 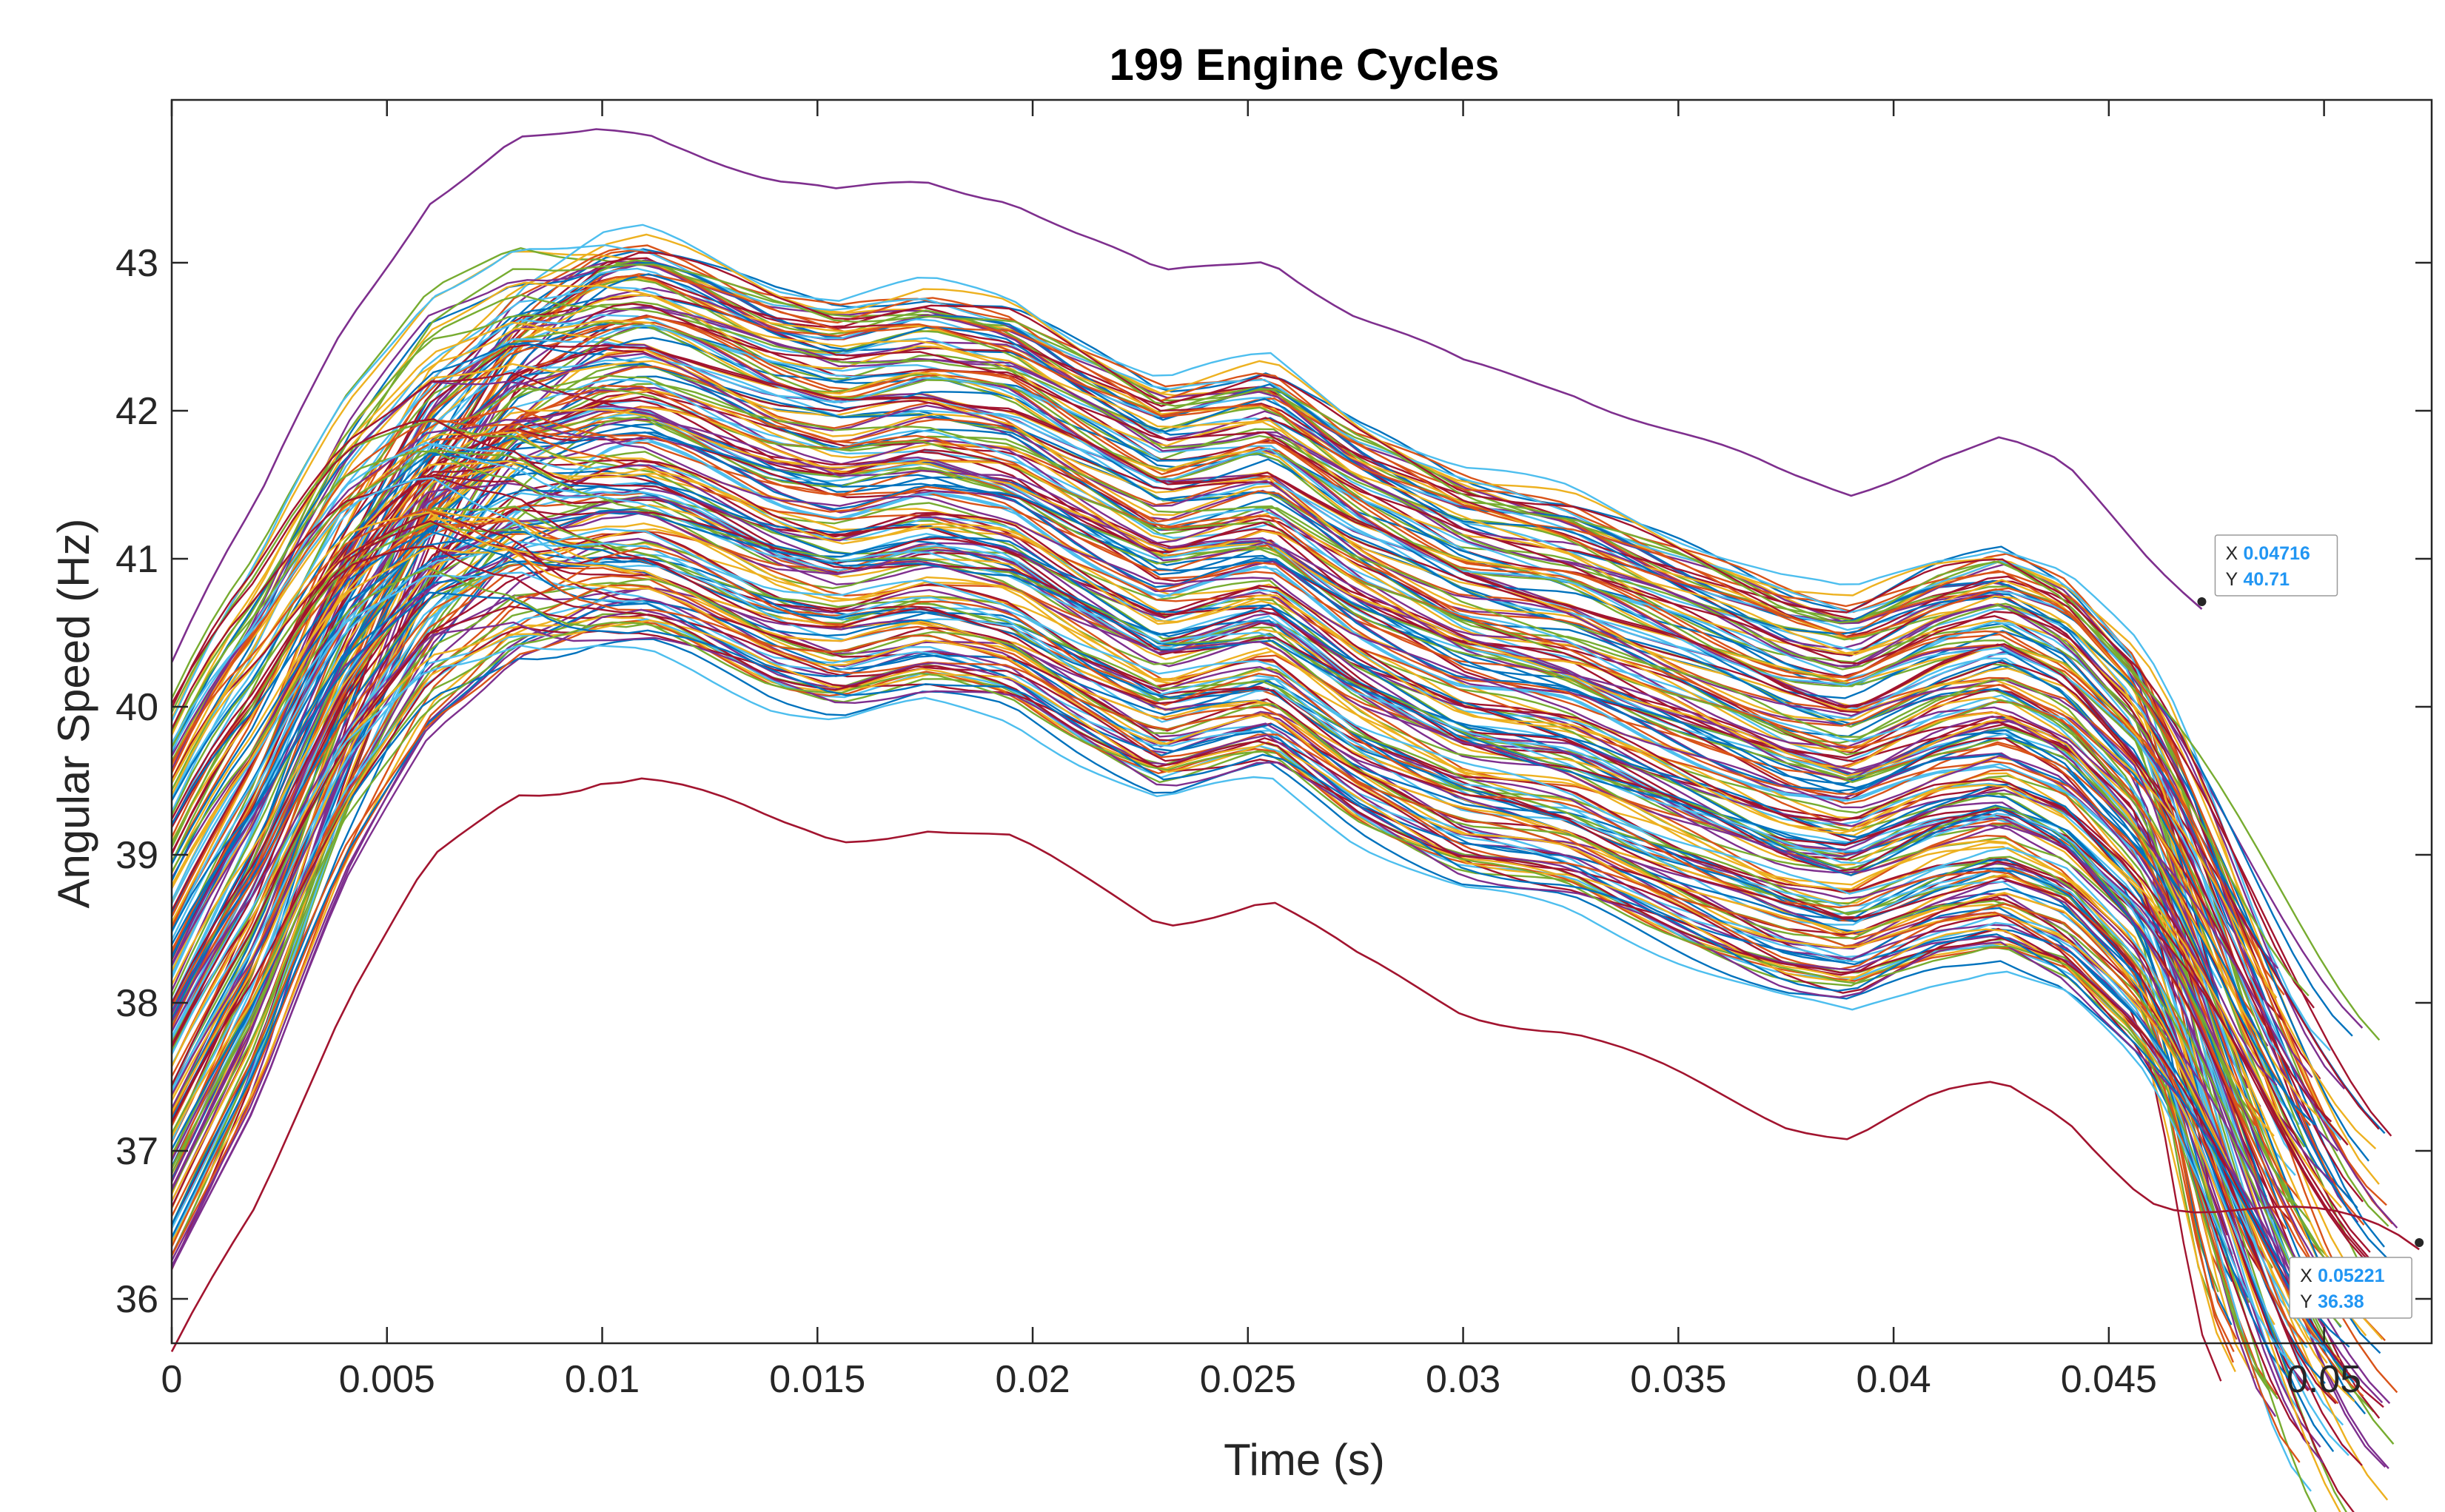 I want to click on datatip-y-value: 40.71, so click(x=2266, y=579).